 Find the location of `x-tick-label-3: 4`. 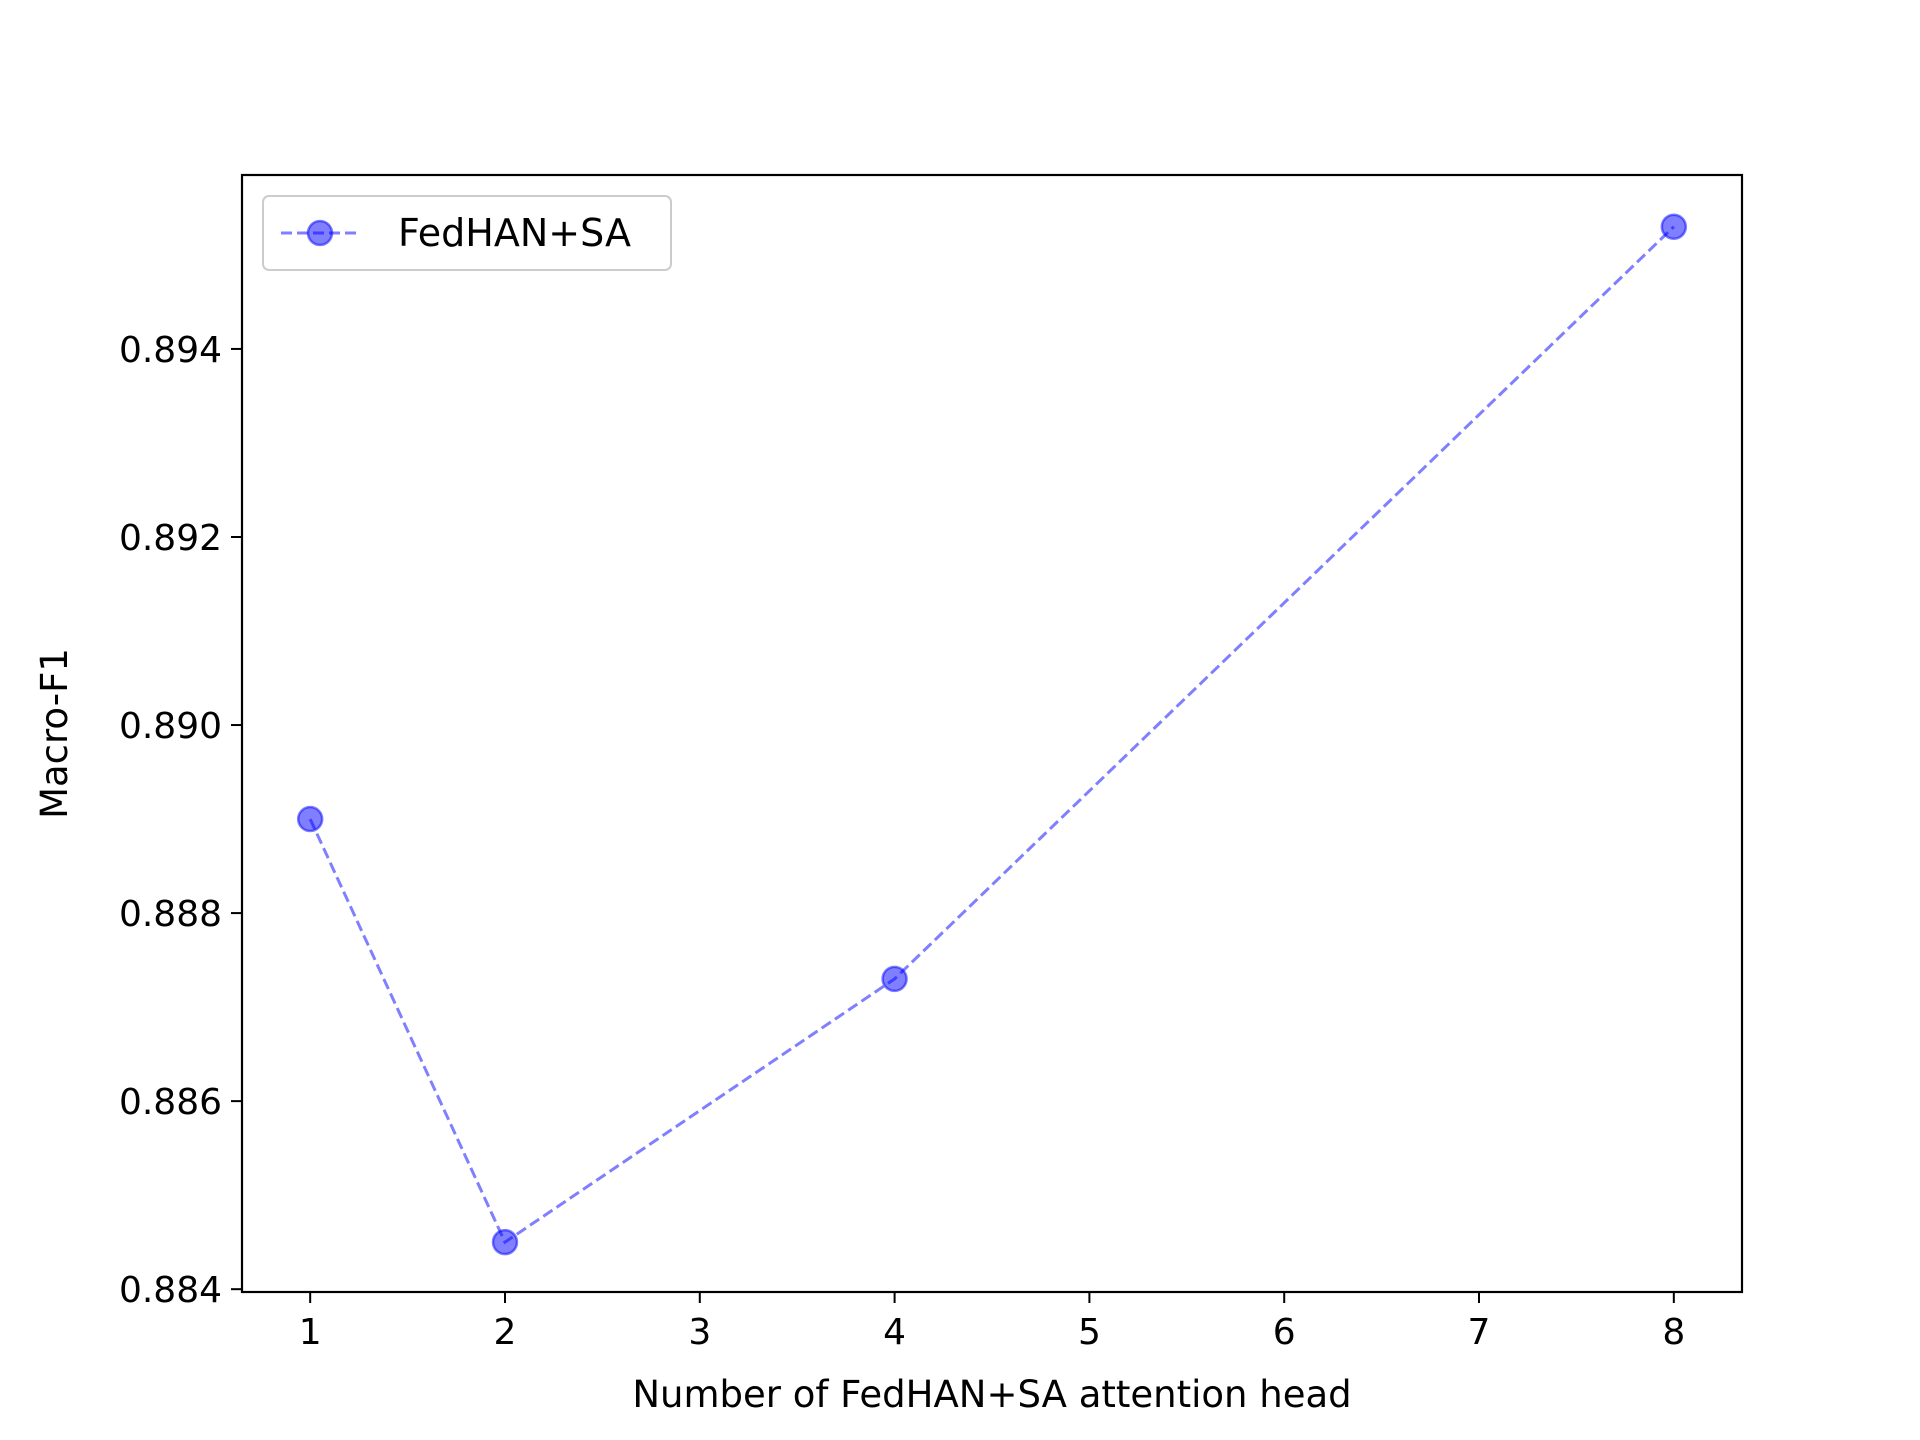

x-tick-label-3: 4 is located at coordinates (894, 1332).